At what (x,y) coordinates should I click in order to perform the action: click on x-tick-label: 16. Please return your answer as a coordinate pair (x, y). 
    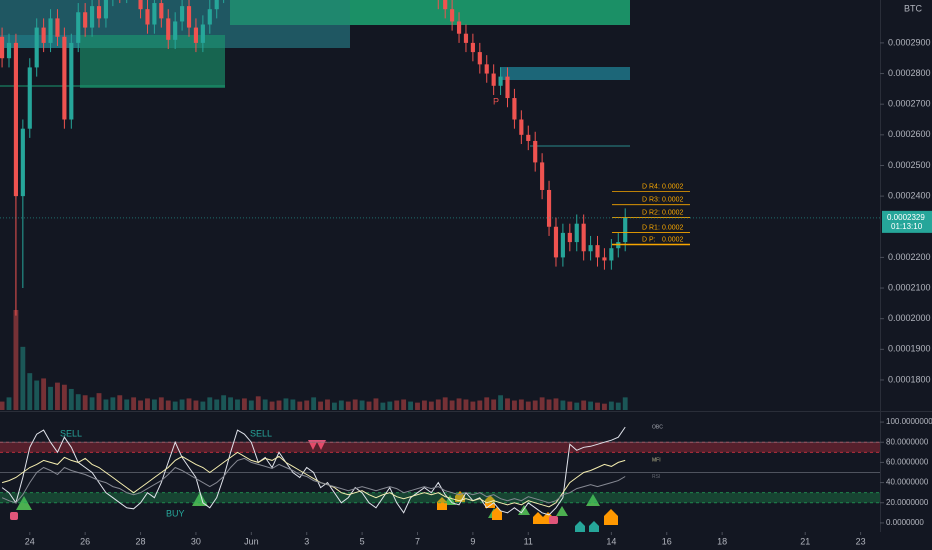
    Looking at the image, I should click on (667, 541).